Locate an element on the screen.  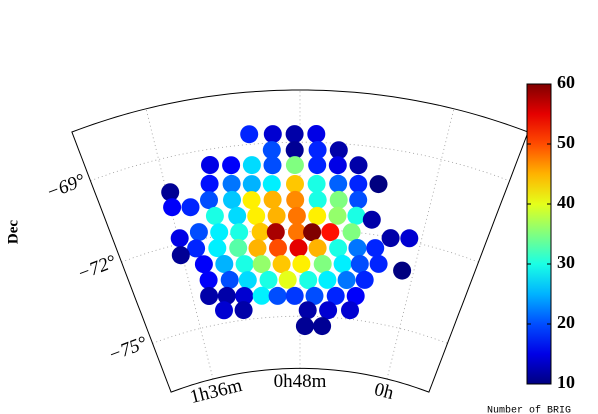
colorbar-tick-label: 30 is located at coordinates (566, 262).